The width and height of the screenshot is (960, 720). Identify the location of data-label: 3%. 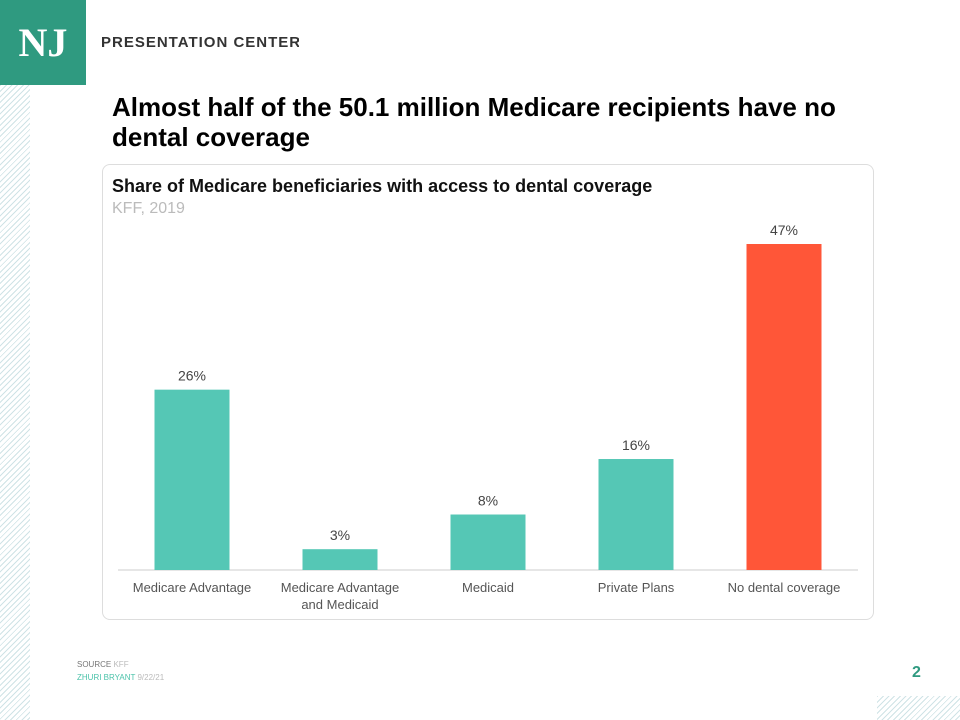
(340, 535).